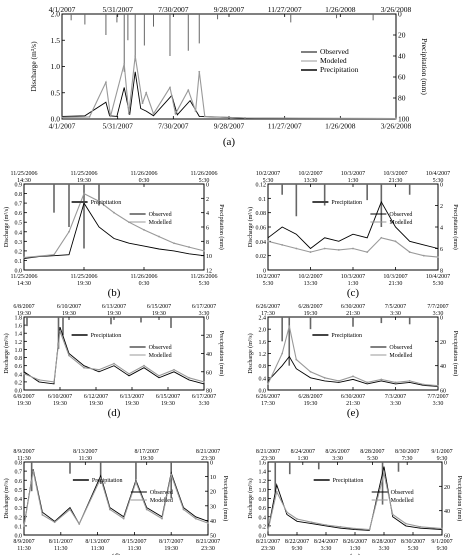 The image size is (474, 555). What do you see at coordinates (171, 542) in the screenshot?
I see `tick-label-line: 8/17/2007` at bounding box center [171, 542].